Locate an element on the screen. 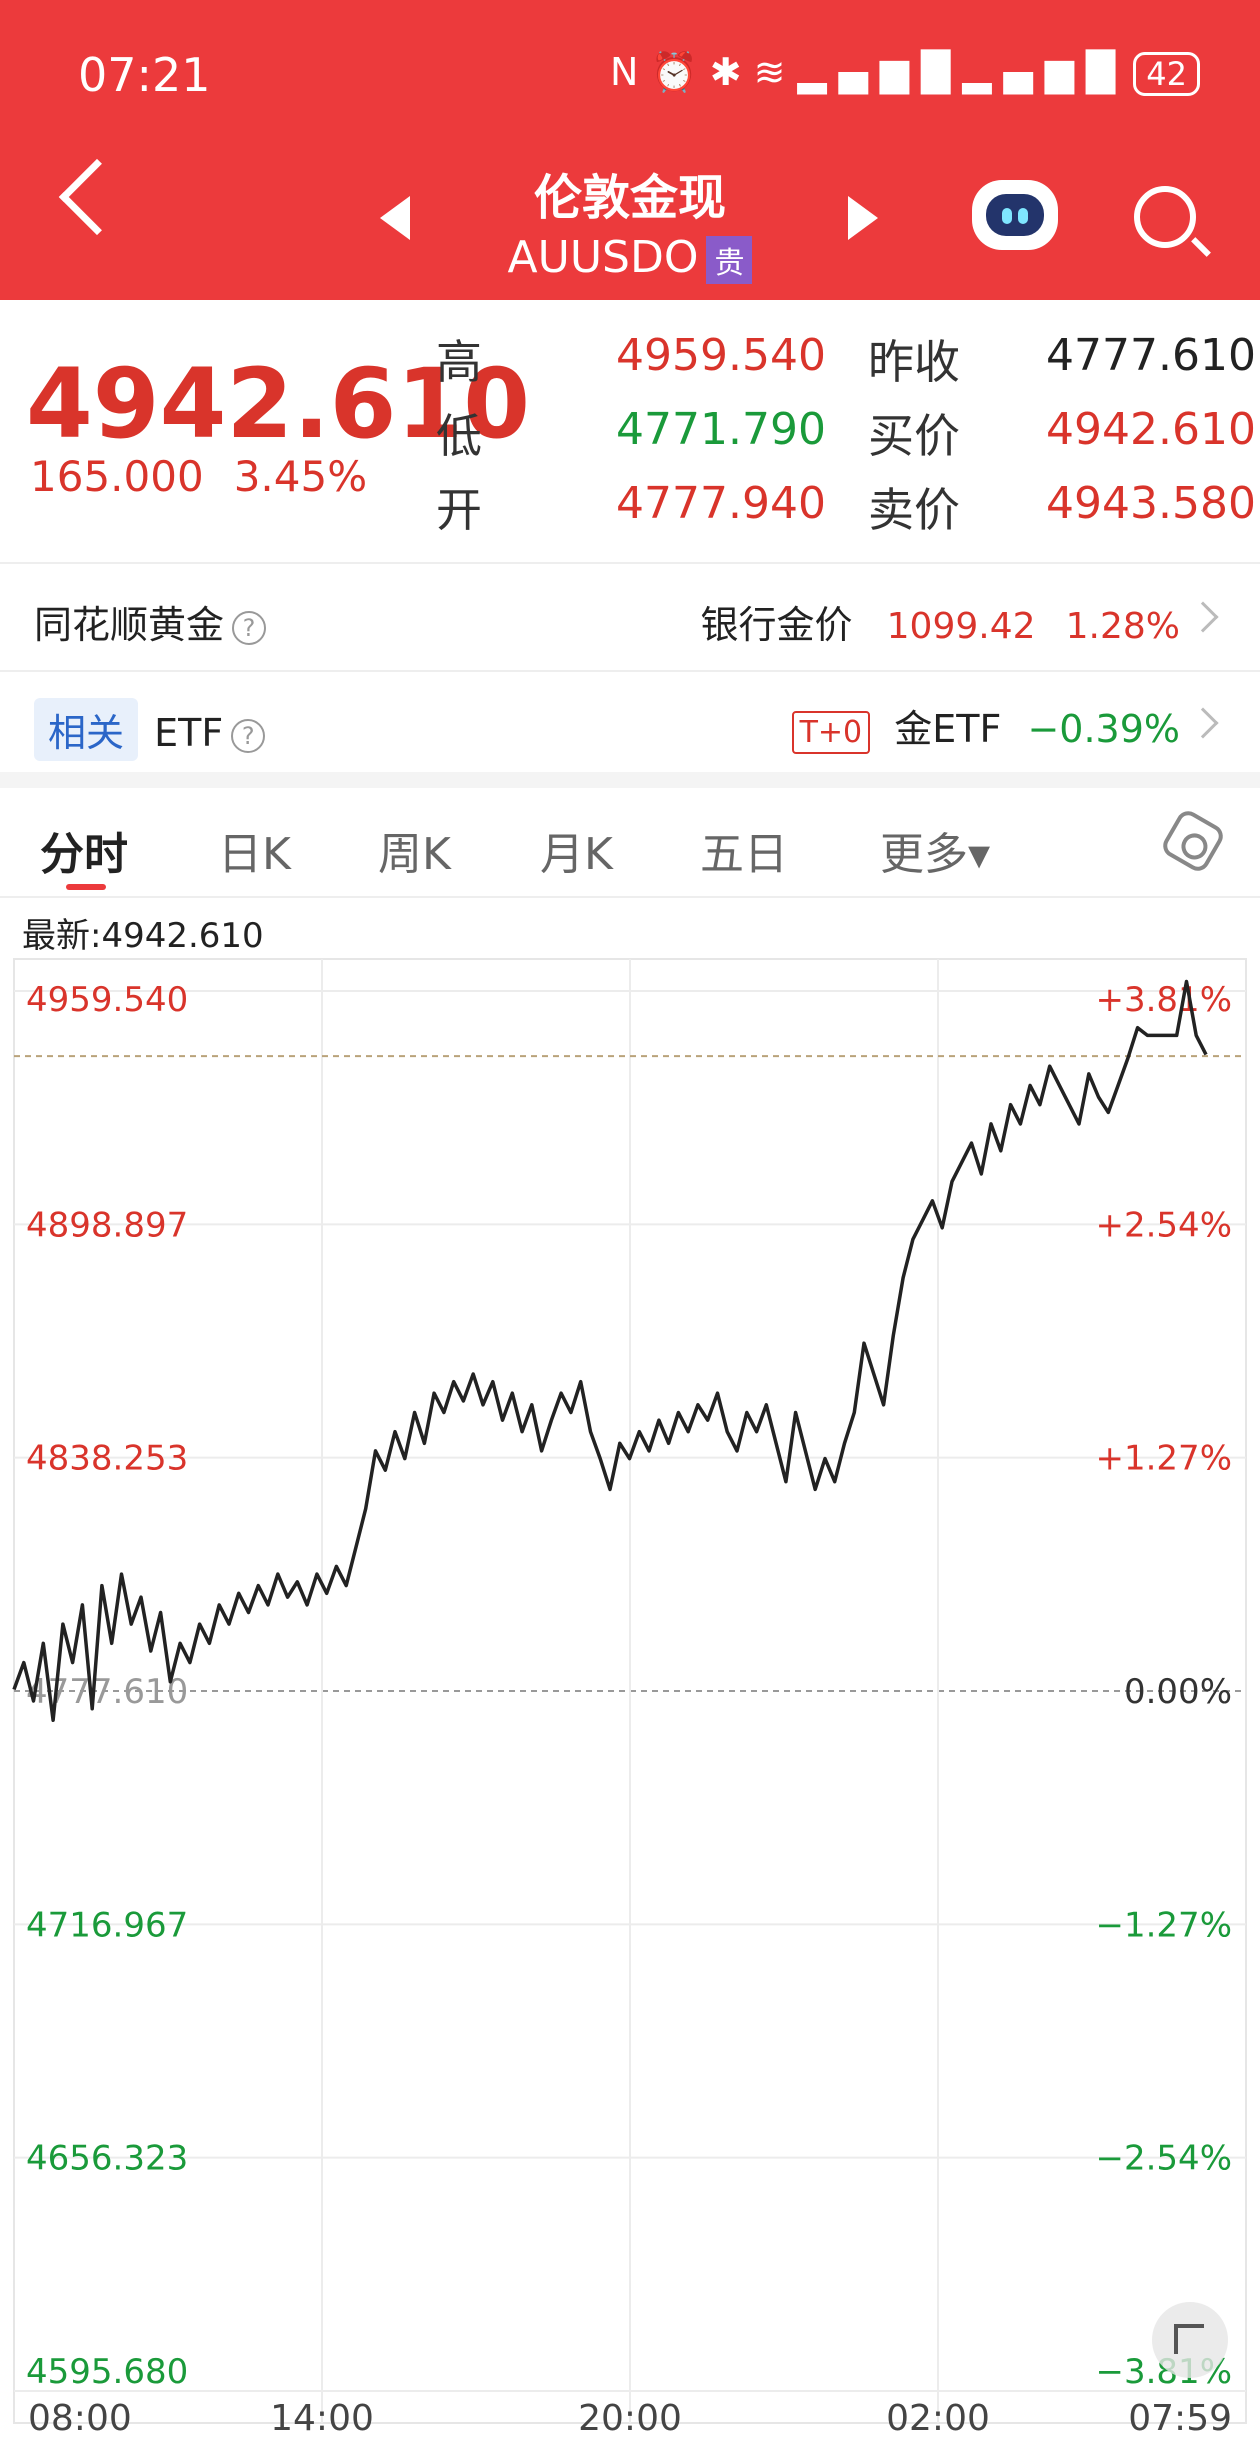 Image resolution: width=1260 pixels, height=2464 pixels. y-tick-percent: +3.81% is located at coordinates (1164, 1000).